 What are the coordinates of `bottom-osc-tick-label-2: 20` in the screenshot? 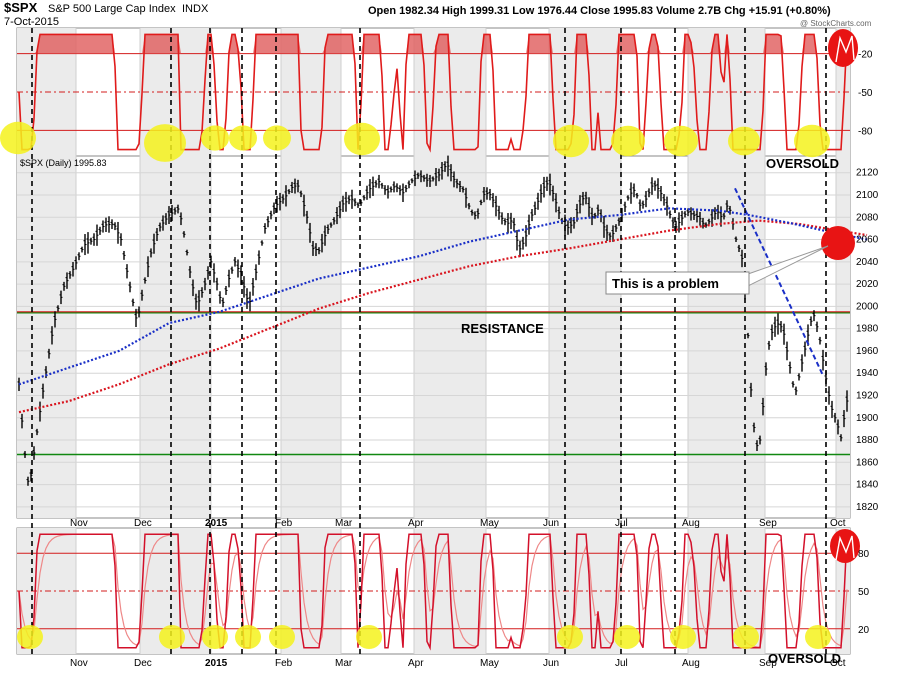 It's located at (864, 630).